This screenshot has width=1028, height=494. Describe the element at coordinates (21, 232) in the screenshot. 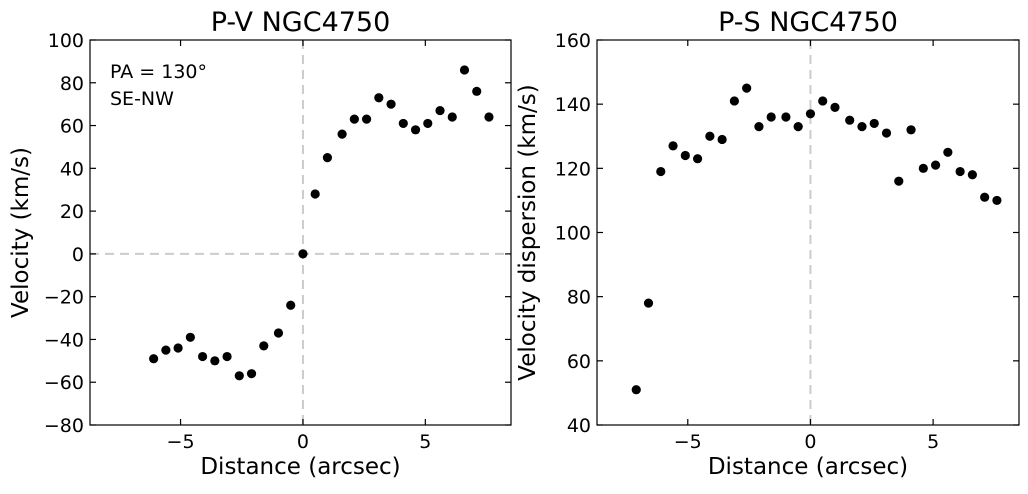

I see `pv-y-axis-label: Velocity (km/s)` at that location.